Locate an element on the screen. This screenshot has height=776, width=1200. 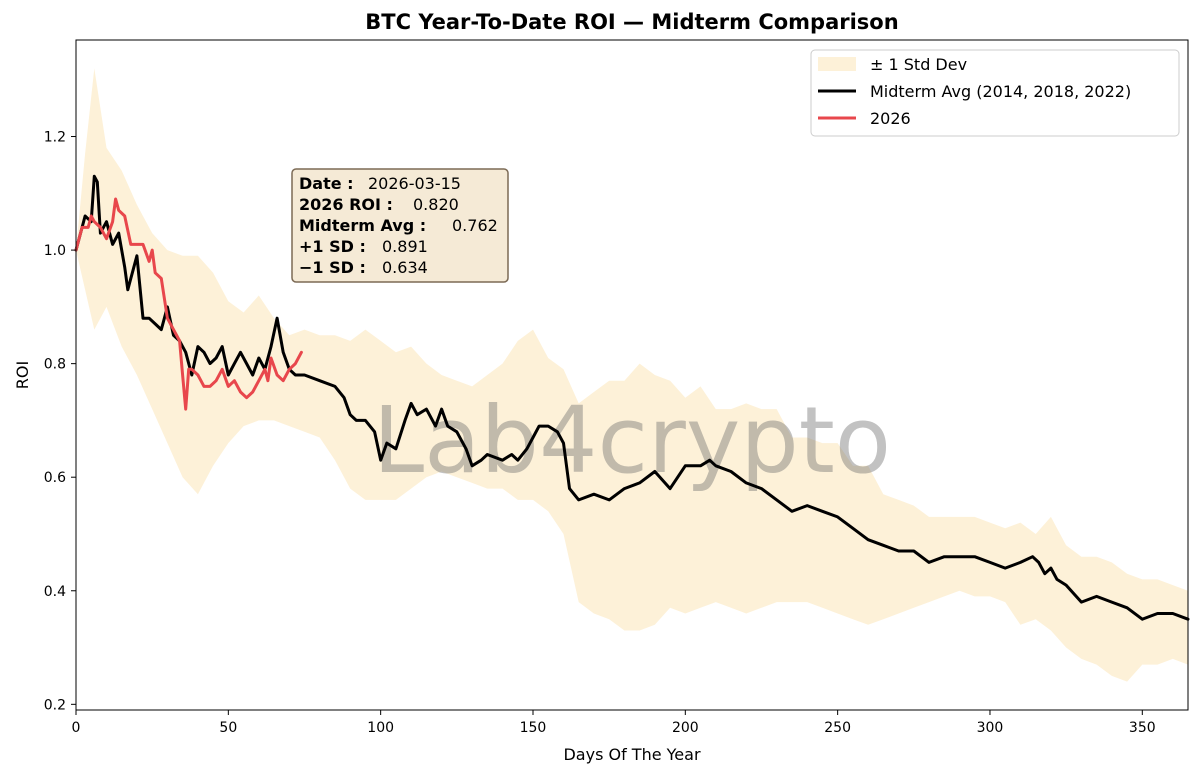
y-tick-label: 1.0 is located at coordinates (55, 251).